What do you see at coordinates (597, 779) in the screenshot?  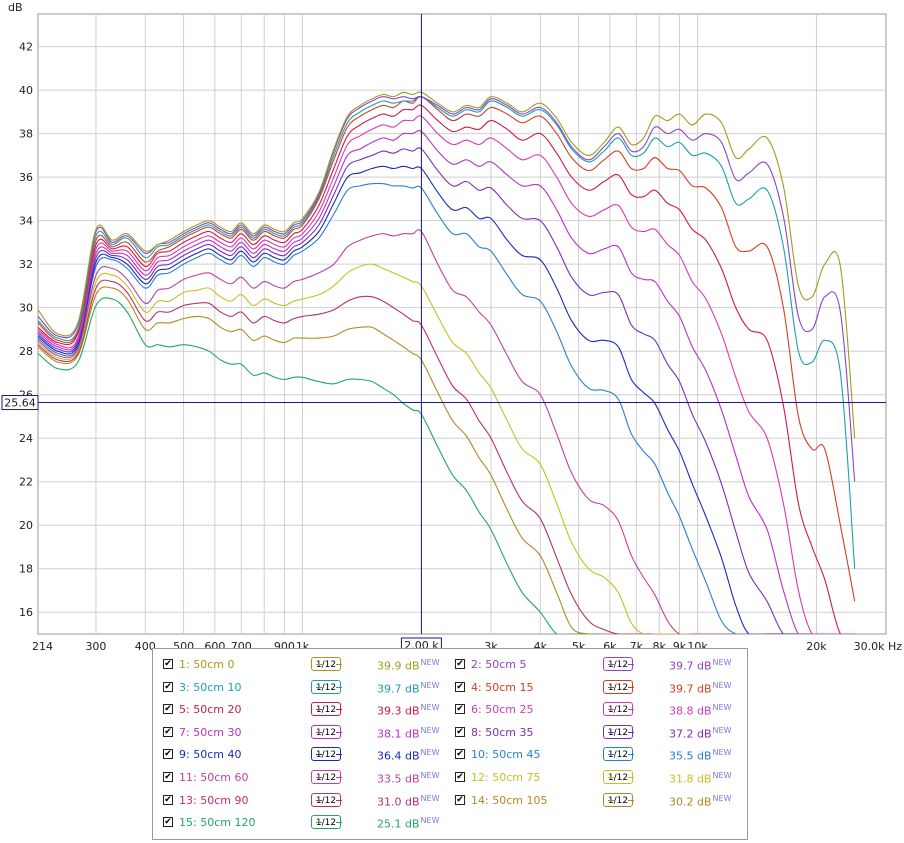 I see `legend-item: ✔ 12: 50cm 75 1/12 31.8 dBNEW` at bounding box center [597, 779].